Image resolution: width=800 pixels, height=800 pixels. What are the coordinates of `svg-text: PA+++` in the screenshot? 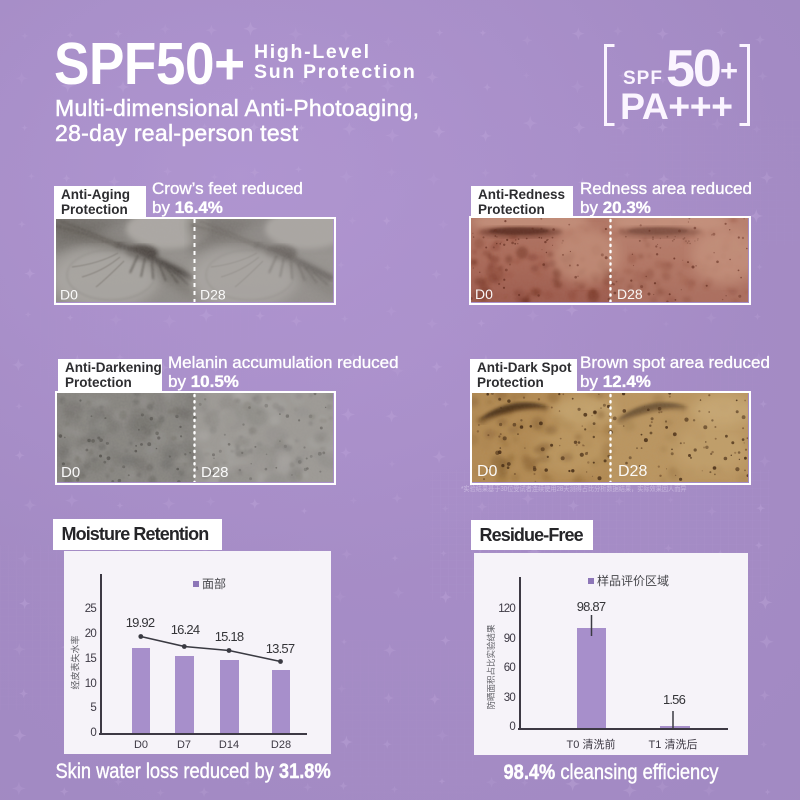 It's located at (676, 105).